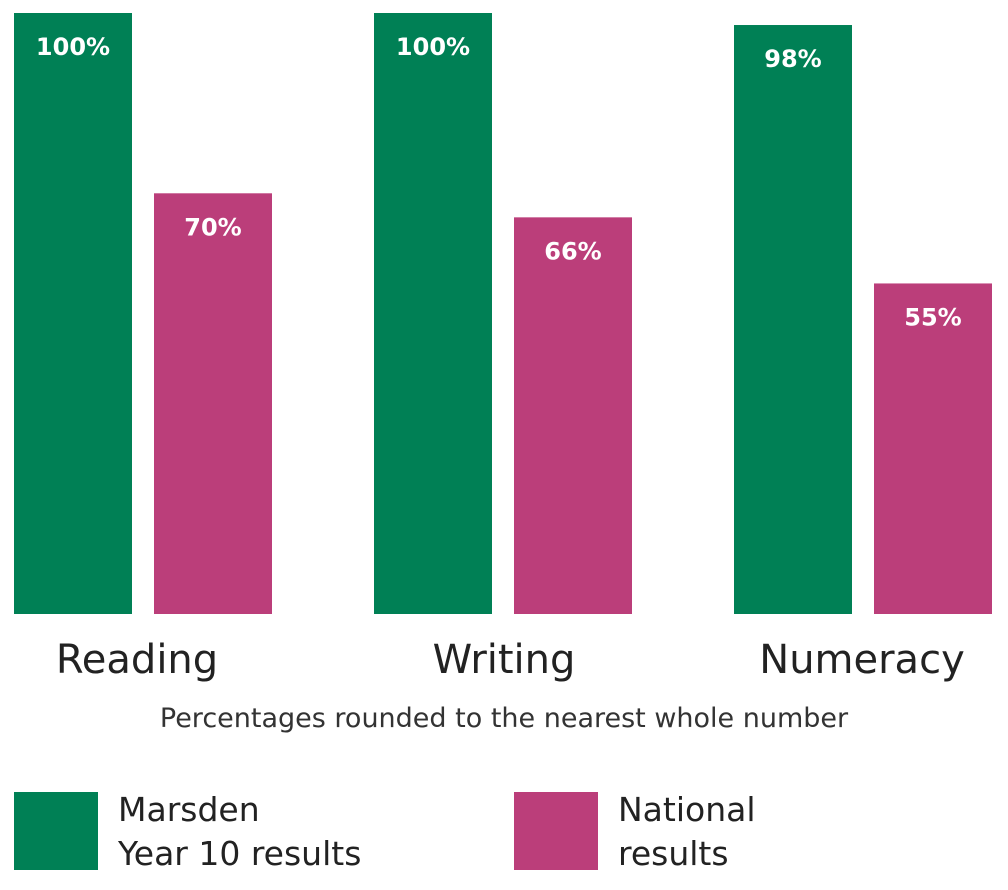 This screenshot has width=1008, height=890. Describe the element at coordinates (189, 809) in the screenshot. I see `legend-label-line: Marsden` at that location.